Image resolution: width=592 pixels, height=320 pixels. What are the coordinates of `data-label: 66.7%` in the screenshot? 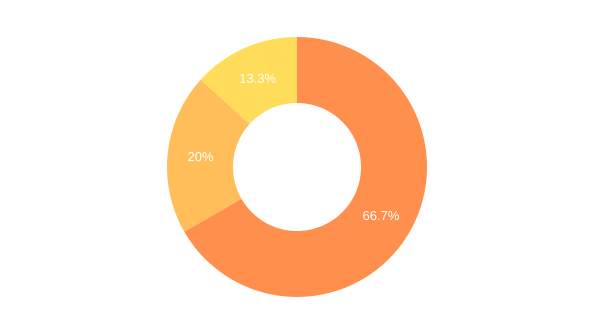 It's located at (381, 215).